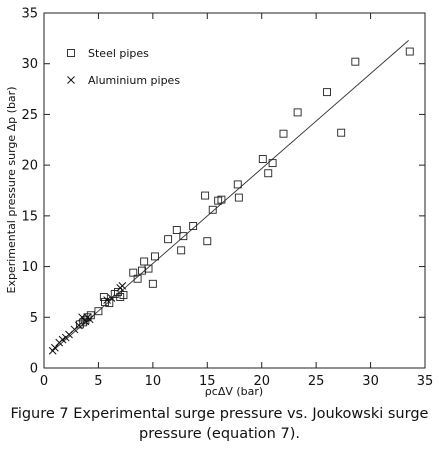 The width and height of the screenshot is (439, 472). I want to click on x-tick-label: 20, so click(261, 381).